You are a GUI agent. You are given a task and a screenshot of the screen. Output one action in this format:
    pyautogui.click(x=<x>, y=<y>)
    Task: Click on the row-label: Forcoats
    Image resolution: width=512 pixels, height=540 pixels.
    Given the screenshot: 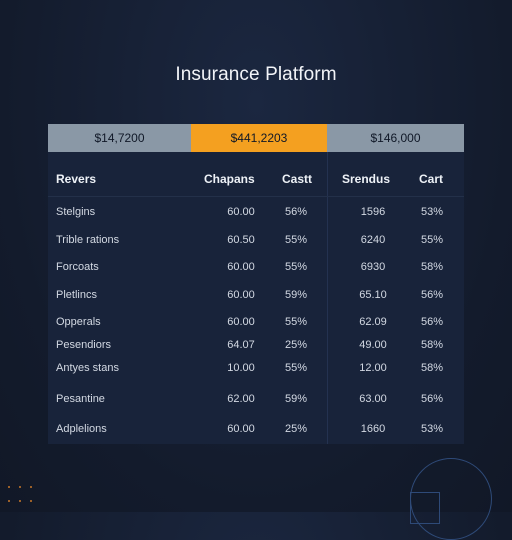 What is the action you would take?
    pyautogui.click(x=77, y=267)
    